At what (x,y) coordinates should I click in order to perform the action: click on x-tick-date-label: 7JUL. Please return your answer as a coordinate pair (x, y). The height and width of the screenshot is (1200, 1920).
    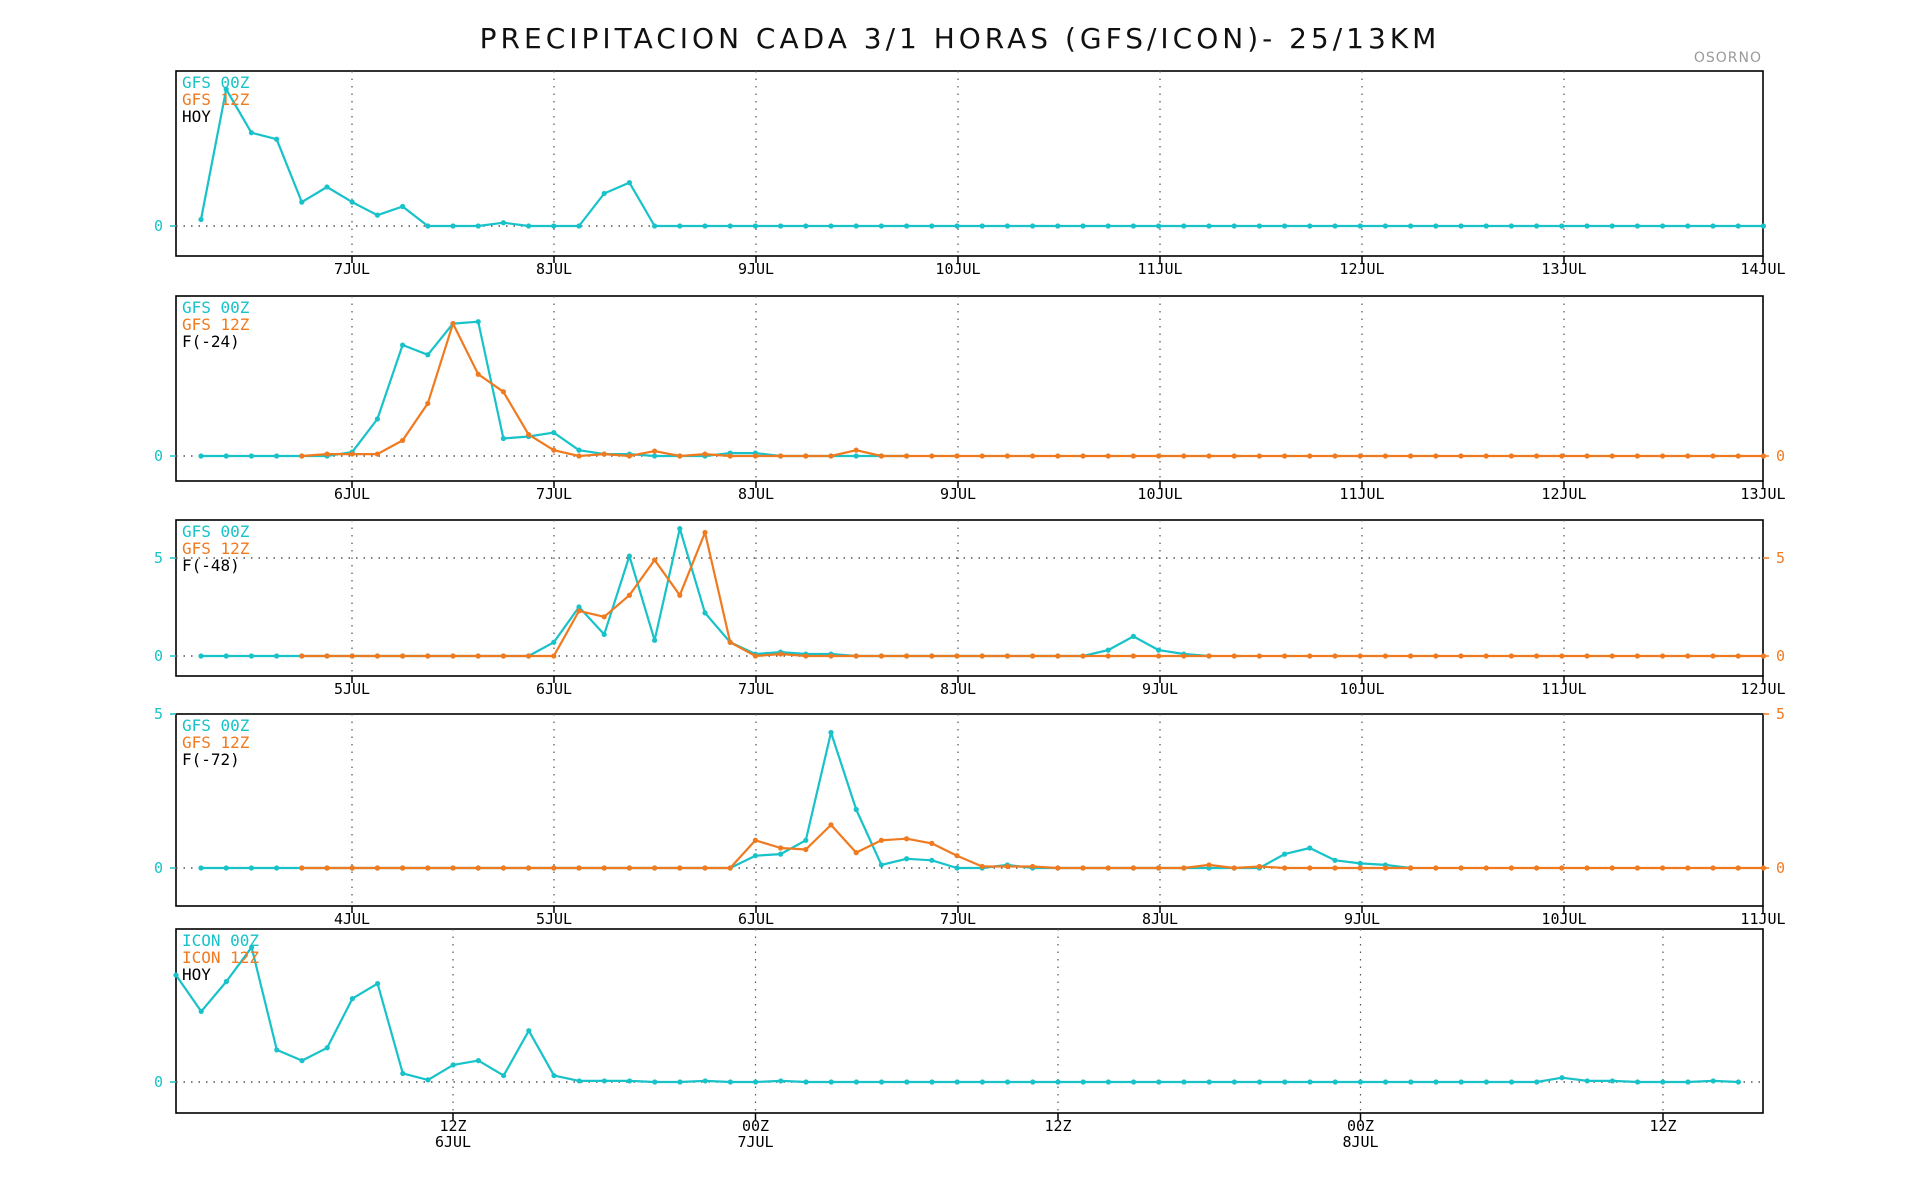
    Looking at the image, I should click on (755, 1142).